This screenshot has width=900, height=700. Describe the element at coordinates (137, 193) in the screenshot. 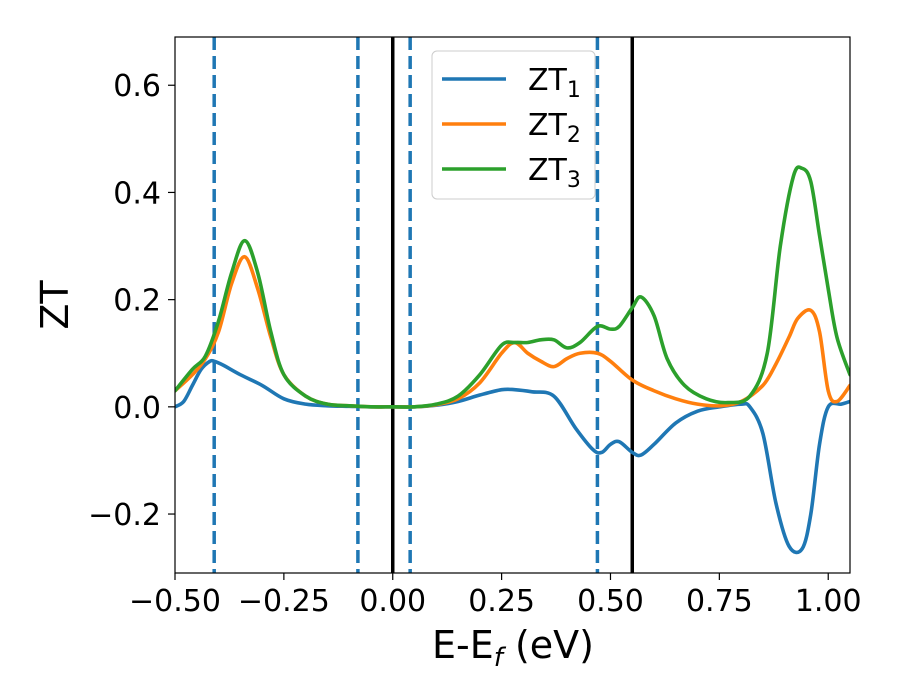

I see `y-tick-label: 0.4` at that location.